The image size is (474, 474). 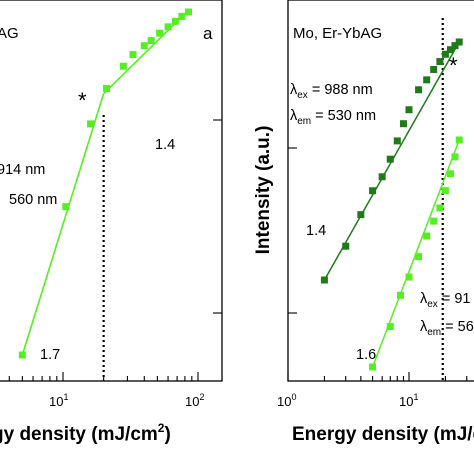 I want to click on y-ticks-right, so click(x=292, y=230).